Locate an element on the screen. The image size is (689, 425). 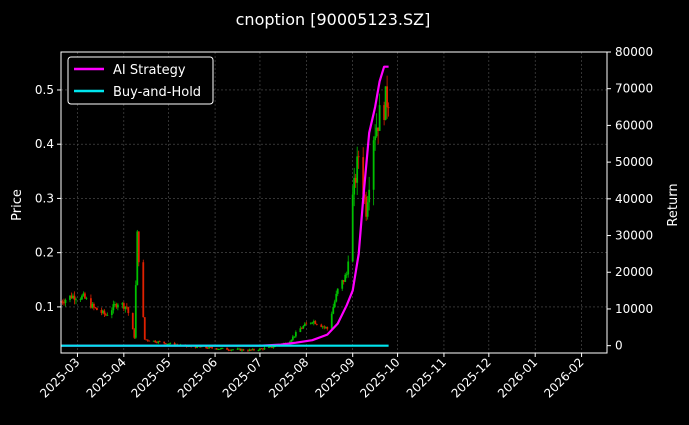
y-right-tick-label: 40000 is located at coordinates (634, 199).